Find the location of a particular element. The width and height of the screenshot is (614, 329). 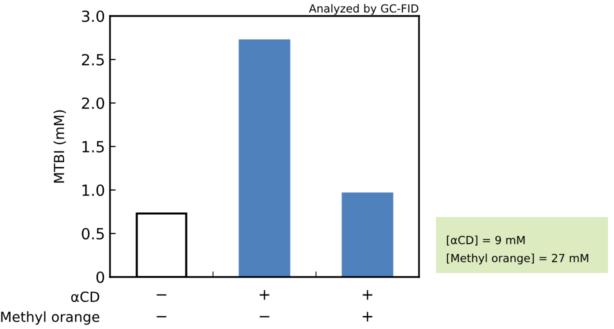

y-tick-label: 3.0 is located at coordinates (93, 16).